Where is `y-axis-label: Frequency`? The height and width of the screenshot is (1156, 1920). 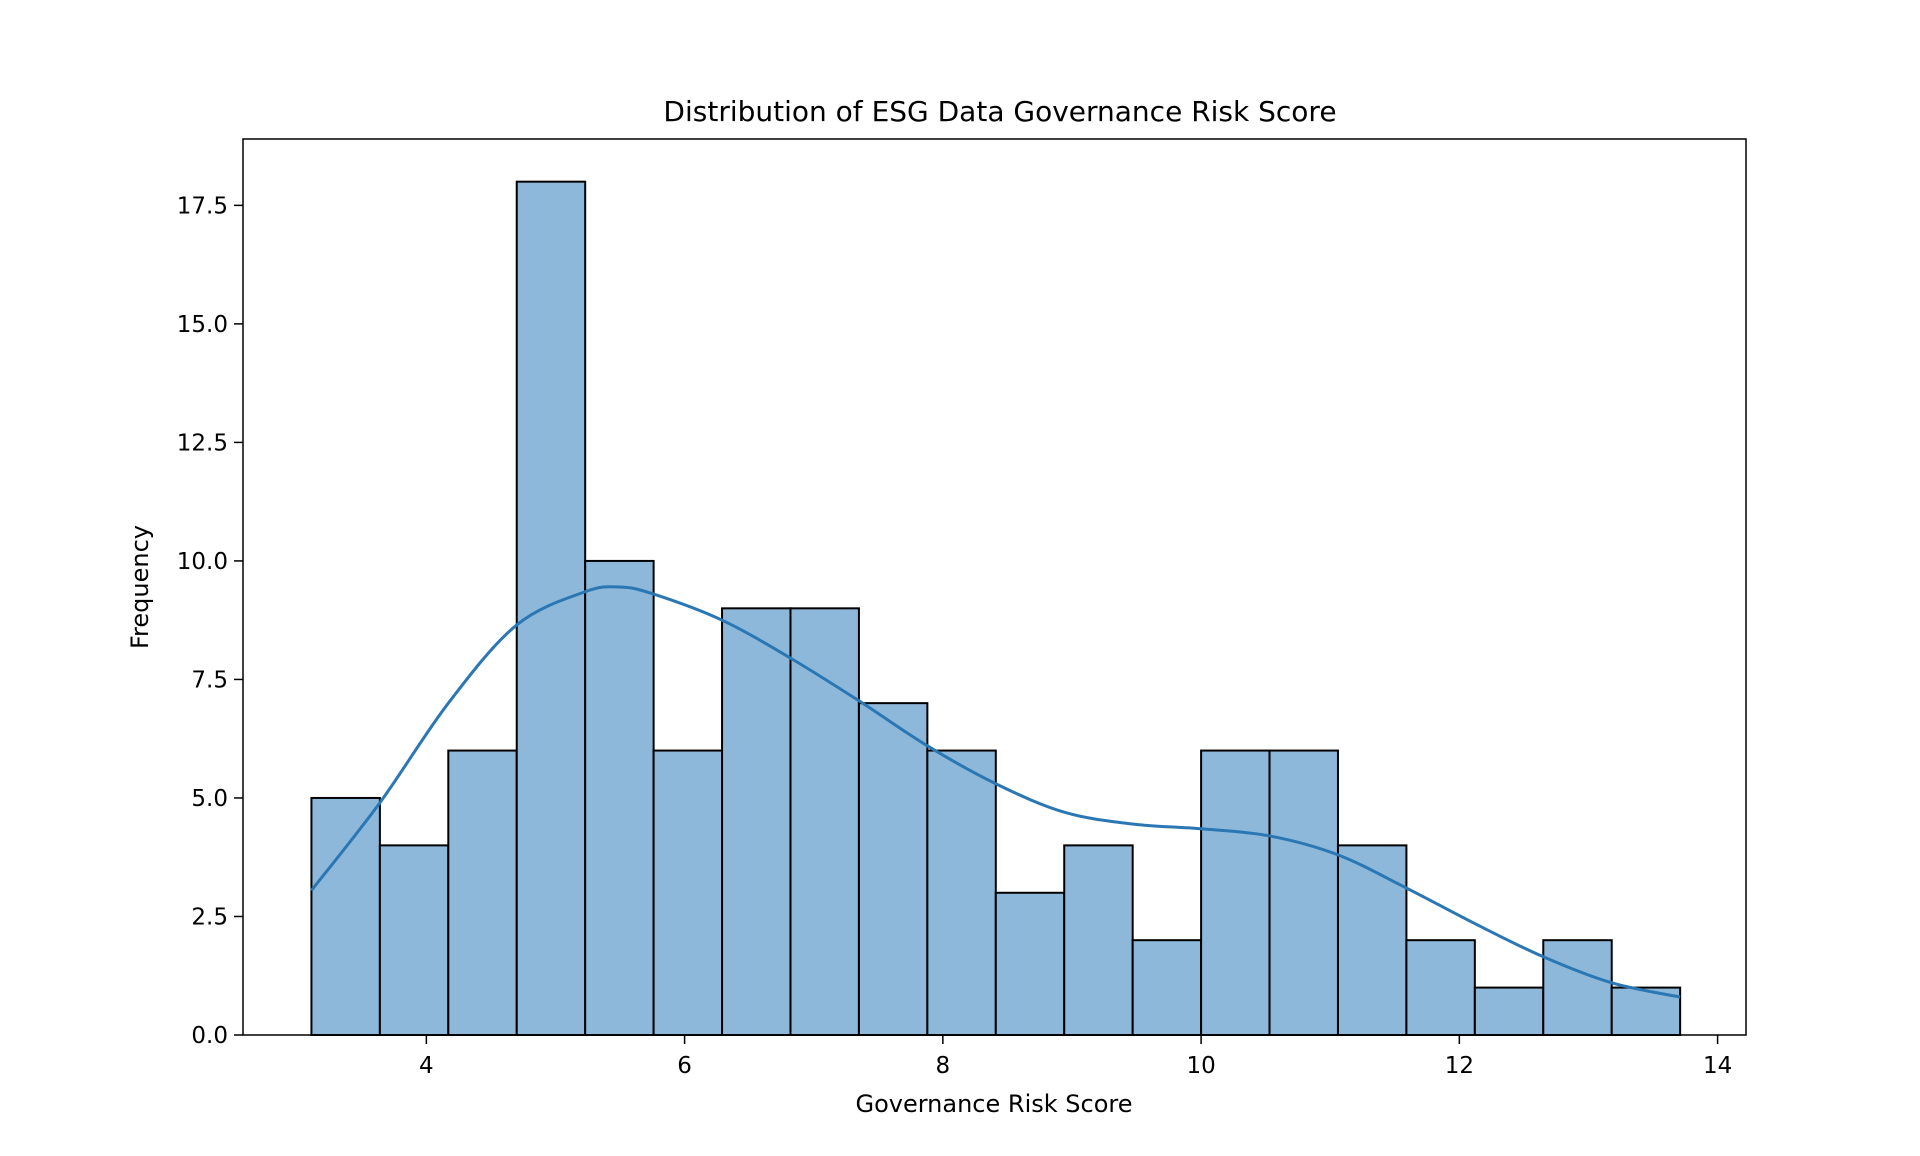 y-axis-label: Frequency is located at coordinates (140, 587).